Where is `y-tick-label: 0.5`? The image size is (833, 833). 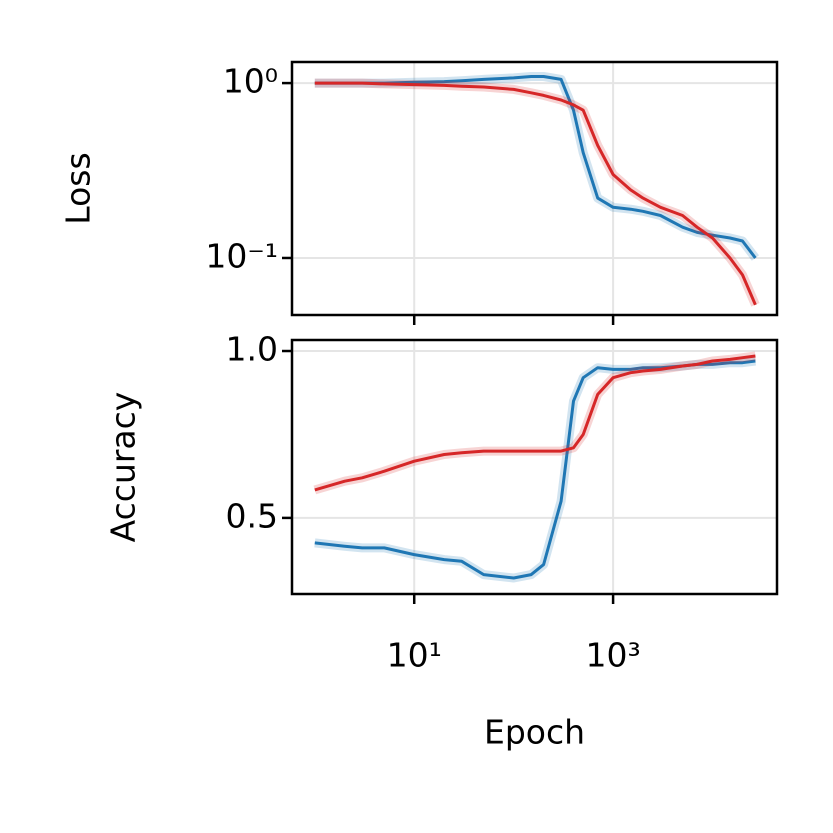
y-tick-label: 0.5 is located at coordinates (252, 515).